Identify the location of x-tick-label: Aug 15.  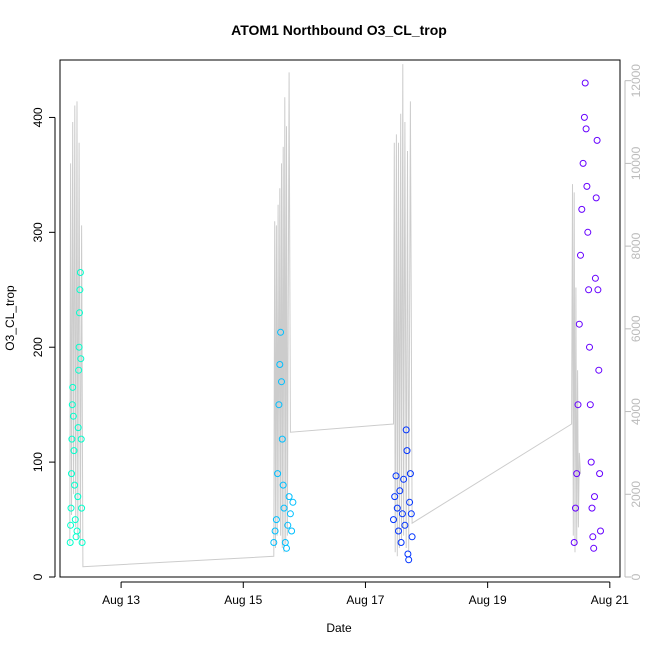
(243, 600).